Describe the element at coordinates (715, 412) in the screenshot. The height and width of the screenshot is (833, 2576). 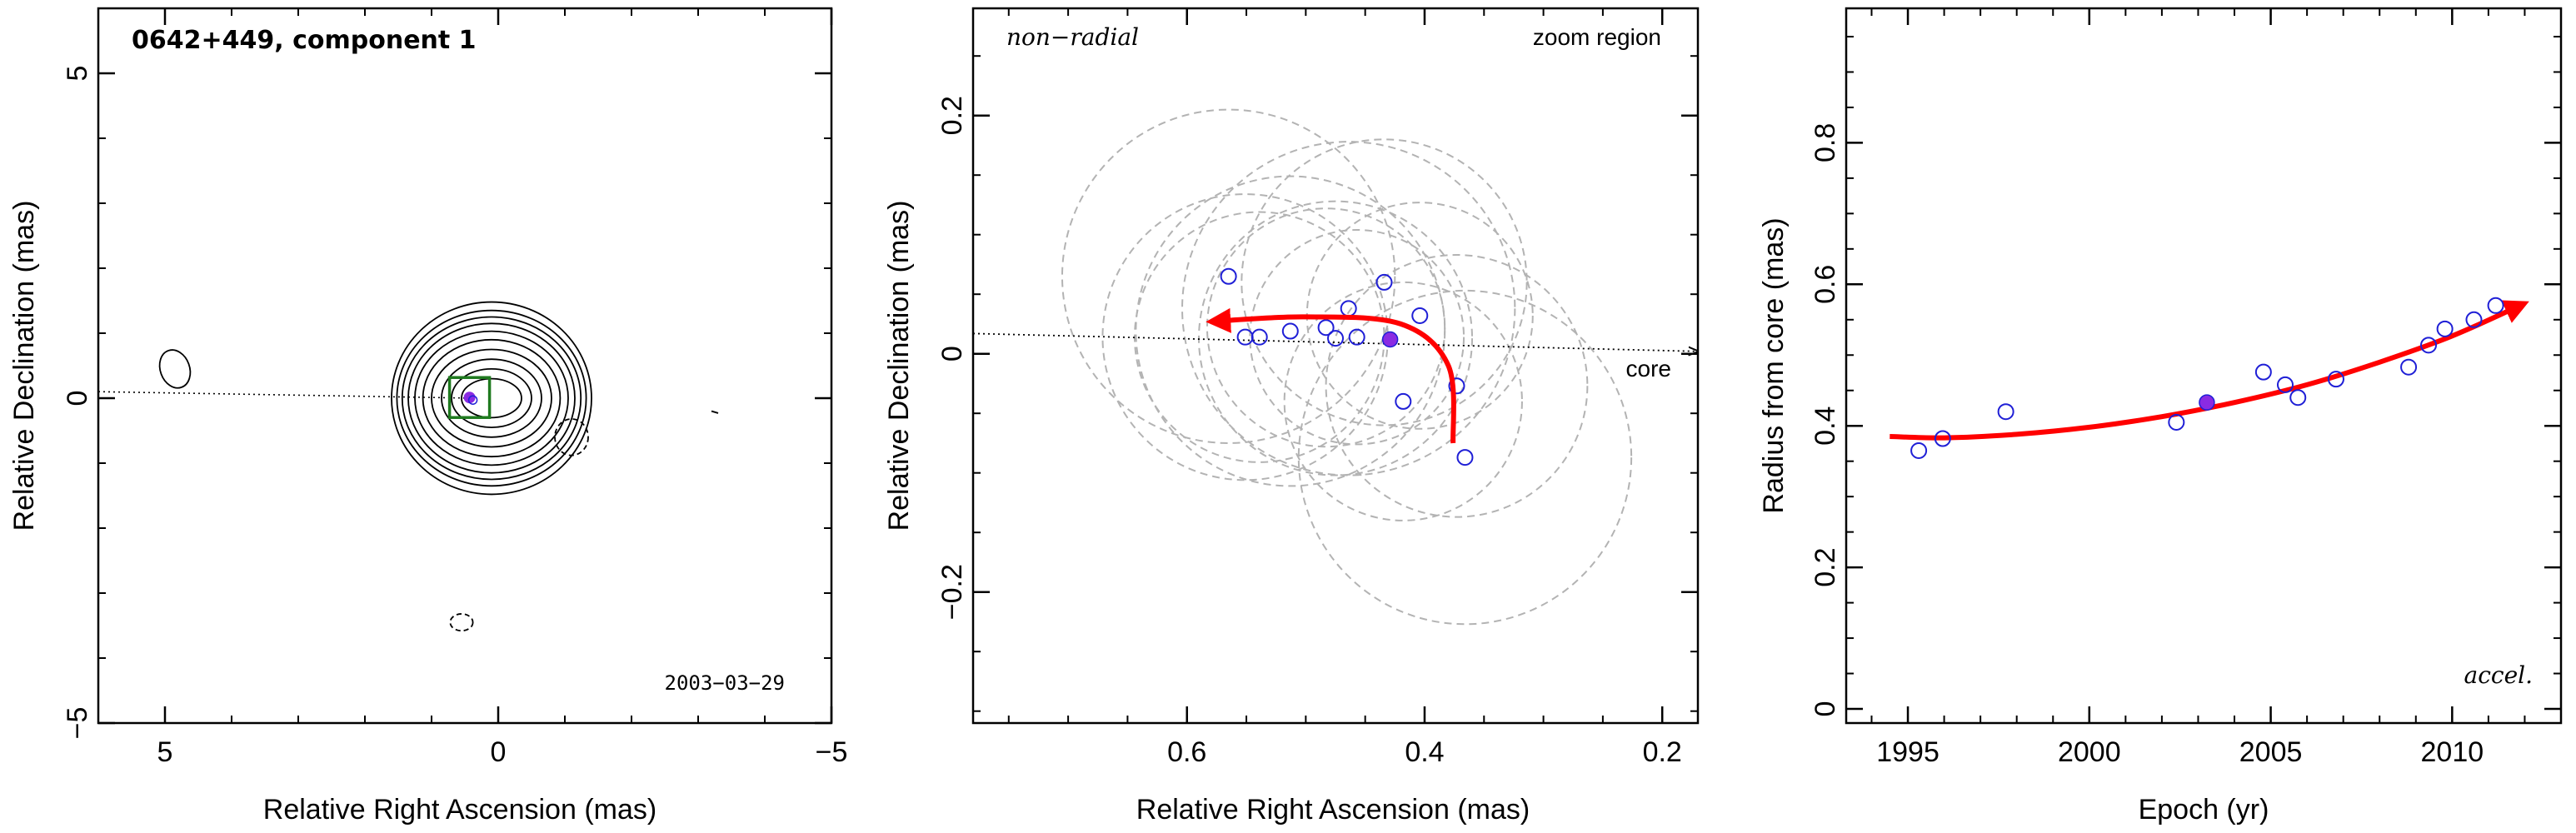
I see `noise-speck` at that location.